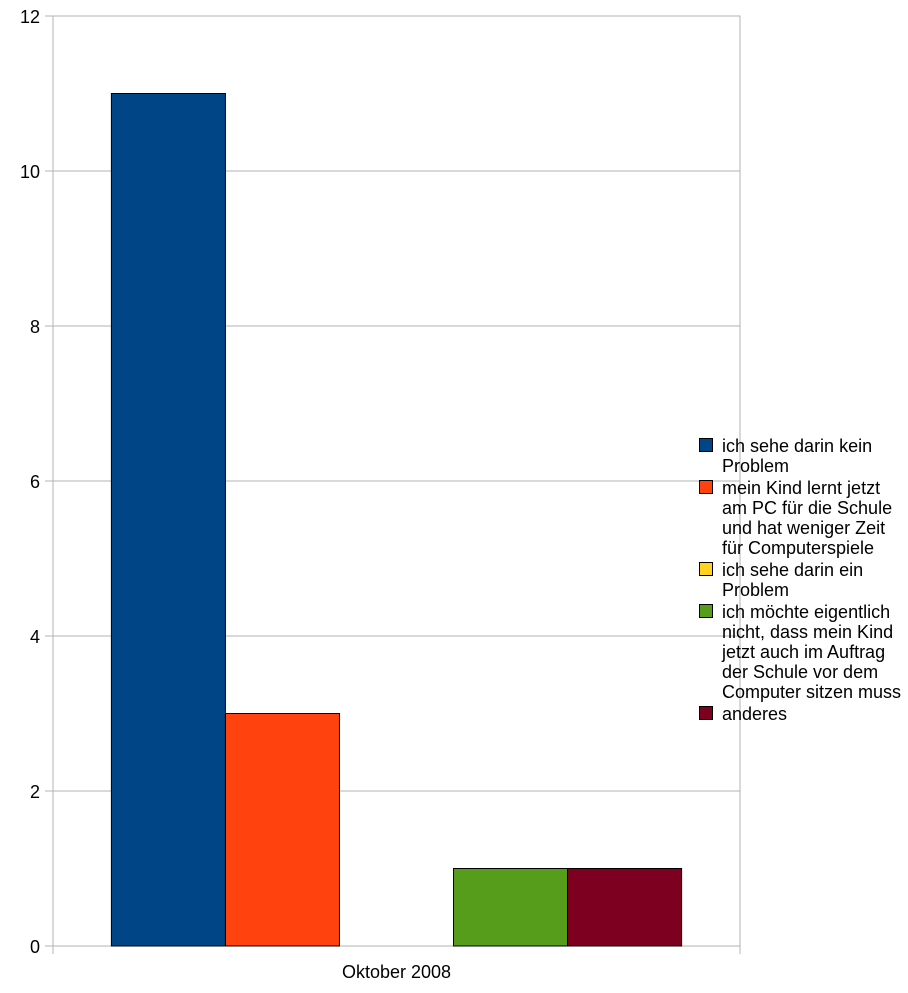  I want to click on y-tick-label-12: 12, so click(30, 17).